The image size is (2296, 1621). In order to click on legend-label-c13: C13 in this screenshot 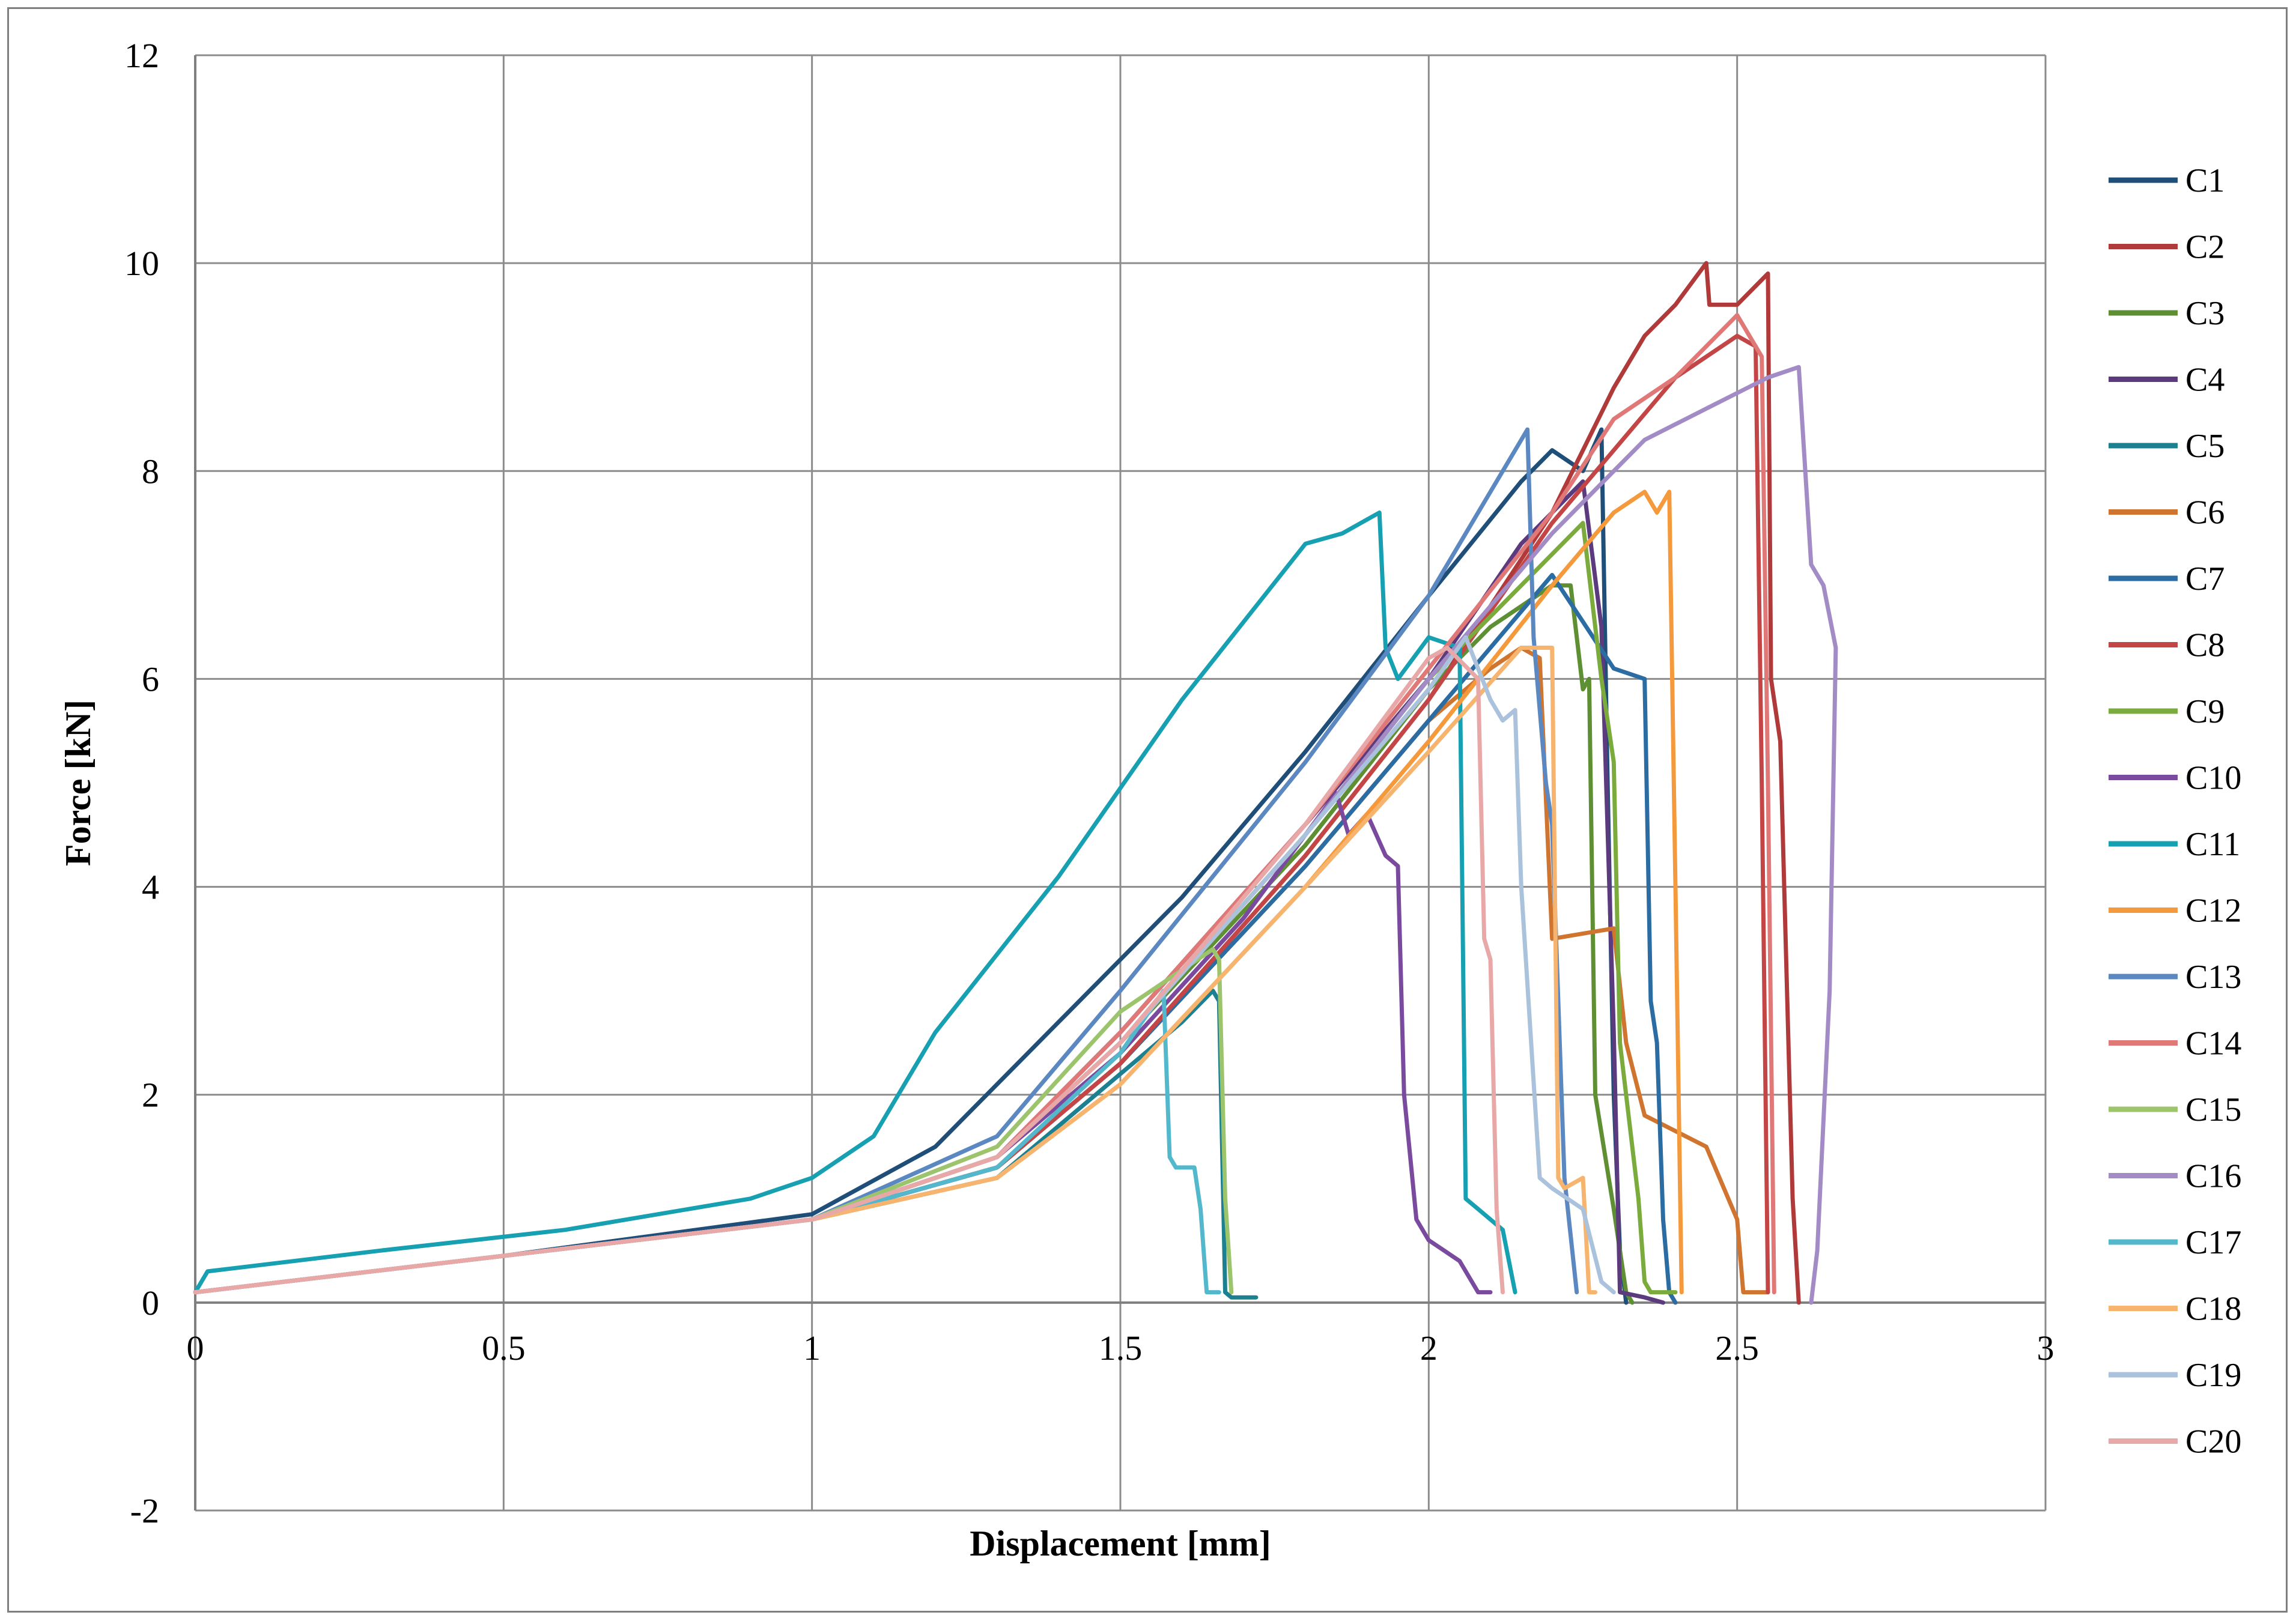, I will do `click(2213, 978)`.